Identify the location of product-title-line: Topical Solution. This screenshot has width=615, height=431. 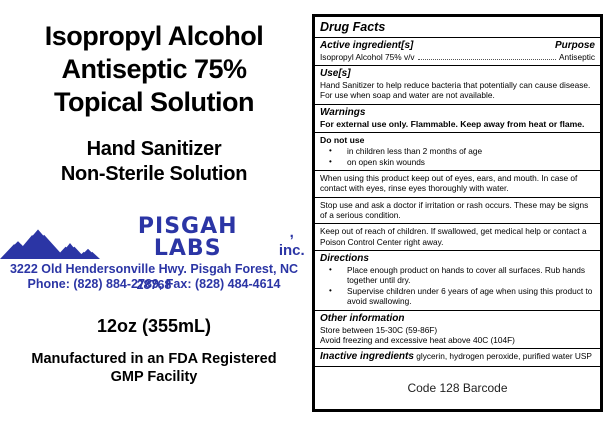
(154, 102).